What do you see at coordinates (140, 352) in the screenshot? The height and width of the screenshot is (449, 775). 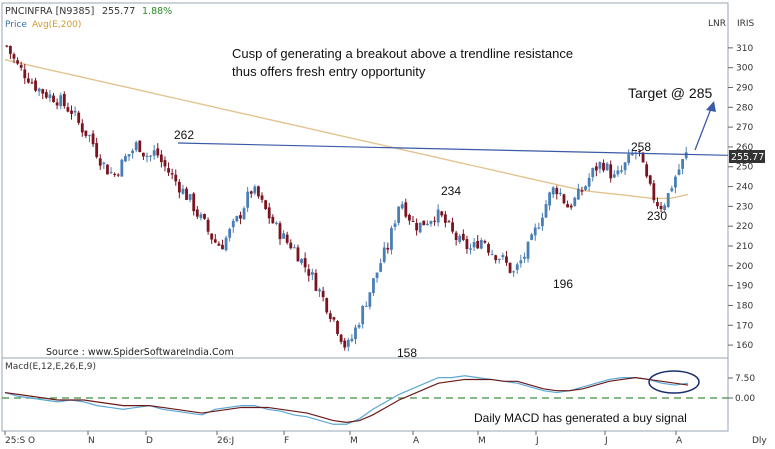 I see `source-credit: Source : www.SpiderSoftwareIndia.Com` at bounding box center [140, 352].